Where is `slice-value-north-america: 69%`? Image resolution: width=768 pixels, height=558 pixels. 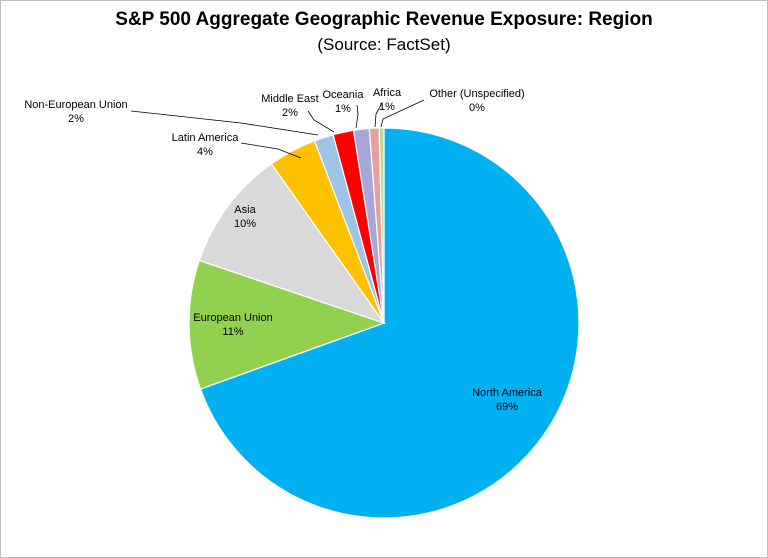
slice-value-north-america: 69% is located at coordinates (507, 407).